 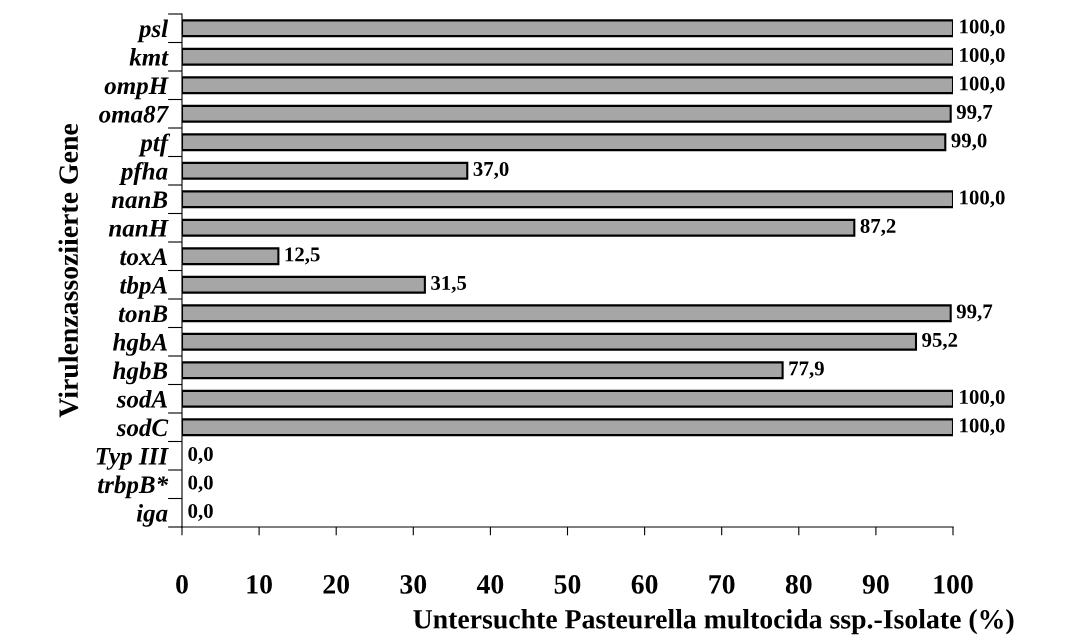 I want to click on x-axis-title: Untersuchte Pasteurella multocida ssp.-Isolate (%), so click(x=713, y=622).